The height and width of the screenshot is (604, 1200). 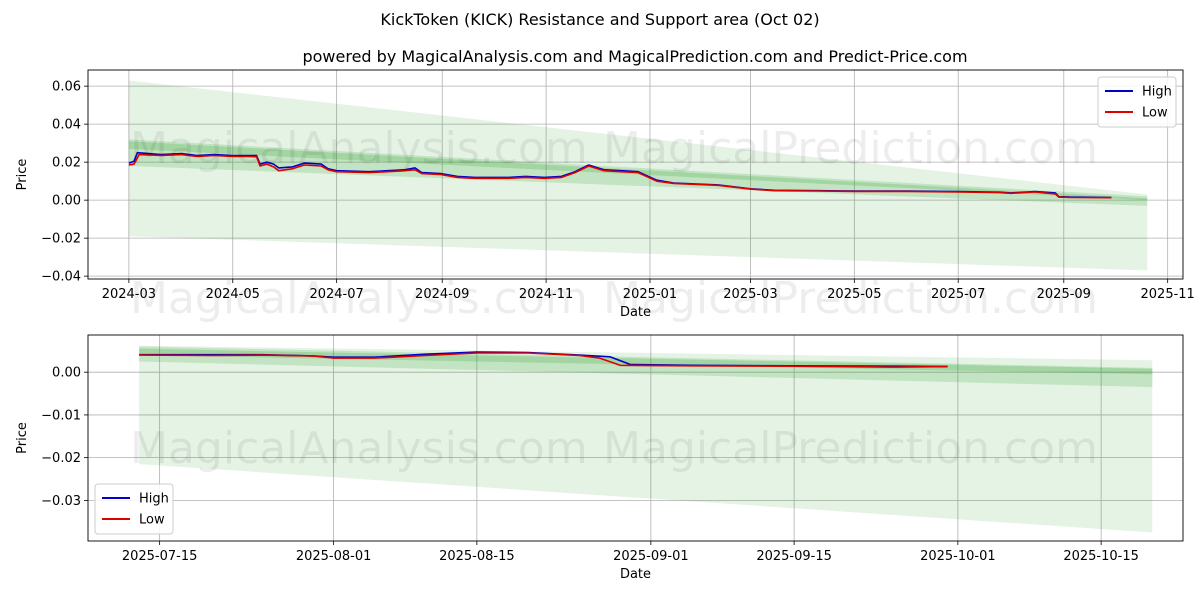 What do you see at coordinates (442, 294) in the screenshot?
I see `x-tick-label: 2024-09` at bounding box center [442, 294].